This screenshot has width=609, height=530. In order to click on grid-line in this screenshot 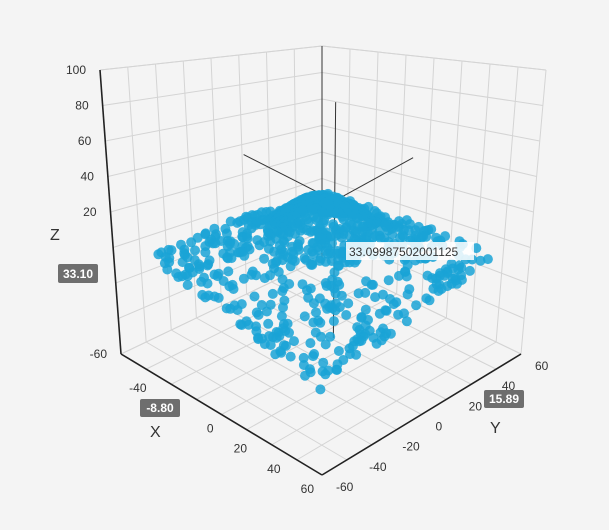, I will do `click(212, 89)`.